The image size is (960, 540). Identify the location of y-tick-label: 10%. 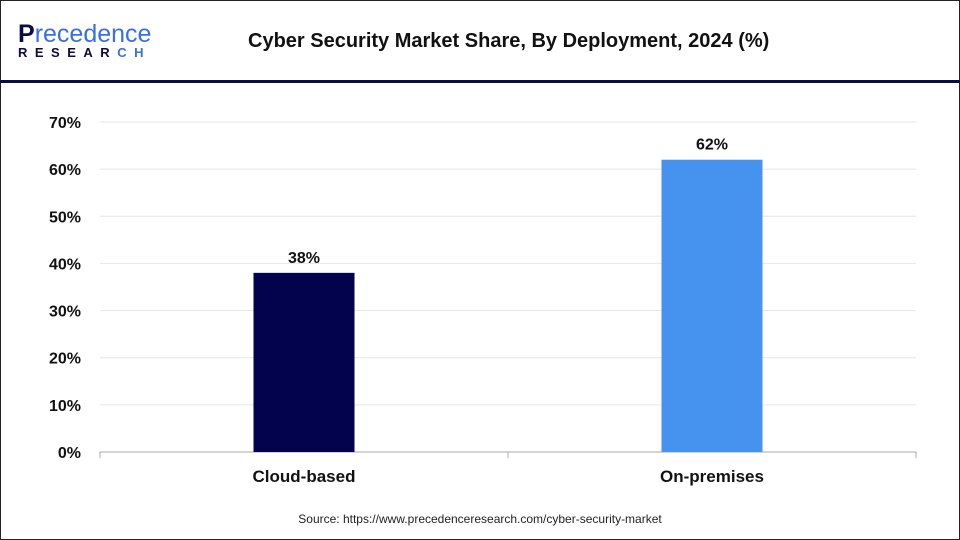
(65, 406).